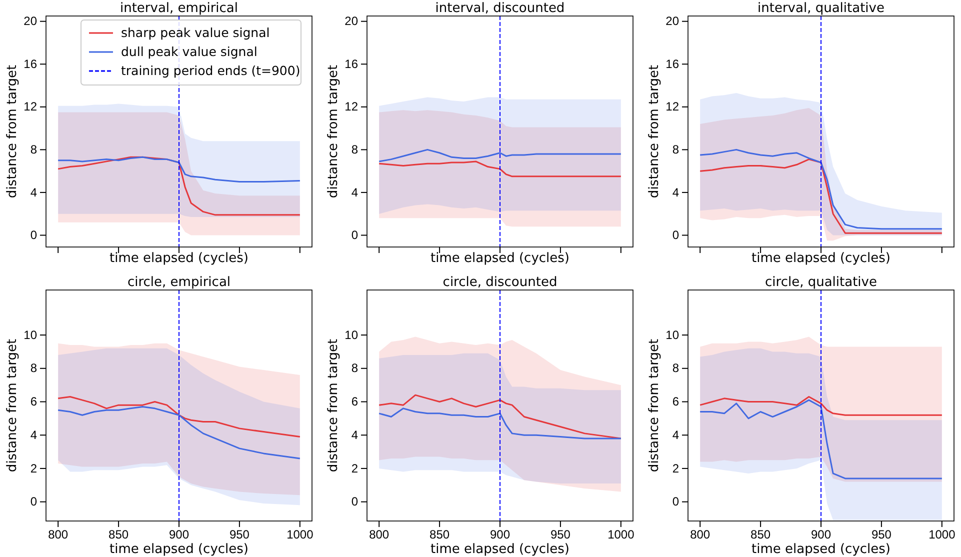 The height and width of the screenshot is (557, 961). Describe the element at coordinates (195, 32) in the screenshot. I see `legend-label: sharp peak value signal` at that location.